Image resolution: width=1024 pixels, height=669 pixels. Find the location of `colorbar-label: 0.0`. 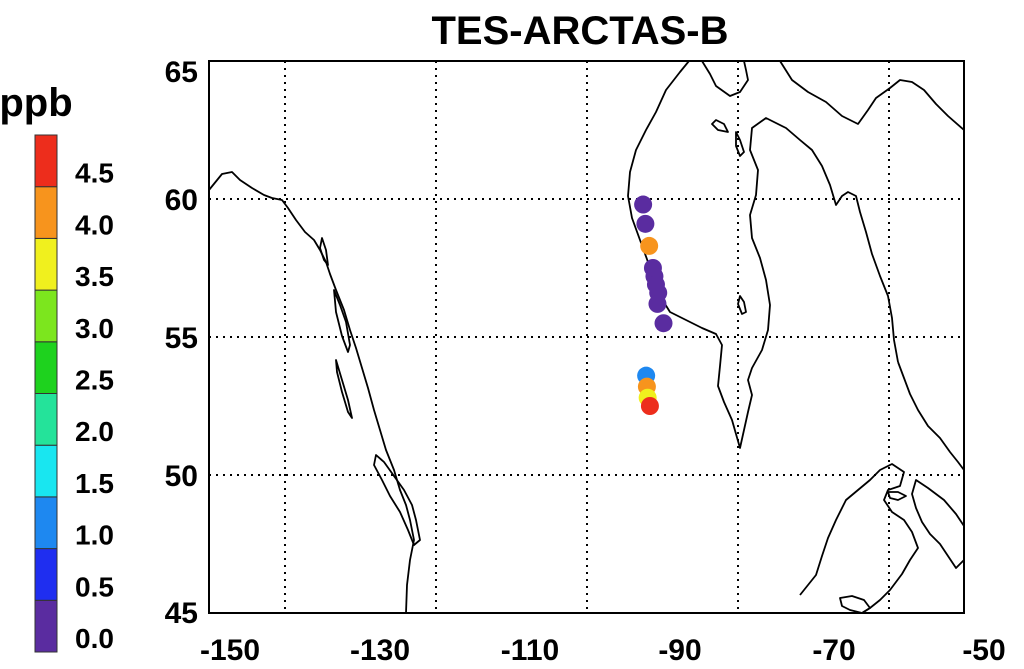

colorbar-label: 0.0 is located at coordinates (94, 638).